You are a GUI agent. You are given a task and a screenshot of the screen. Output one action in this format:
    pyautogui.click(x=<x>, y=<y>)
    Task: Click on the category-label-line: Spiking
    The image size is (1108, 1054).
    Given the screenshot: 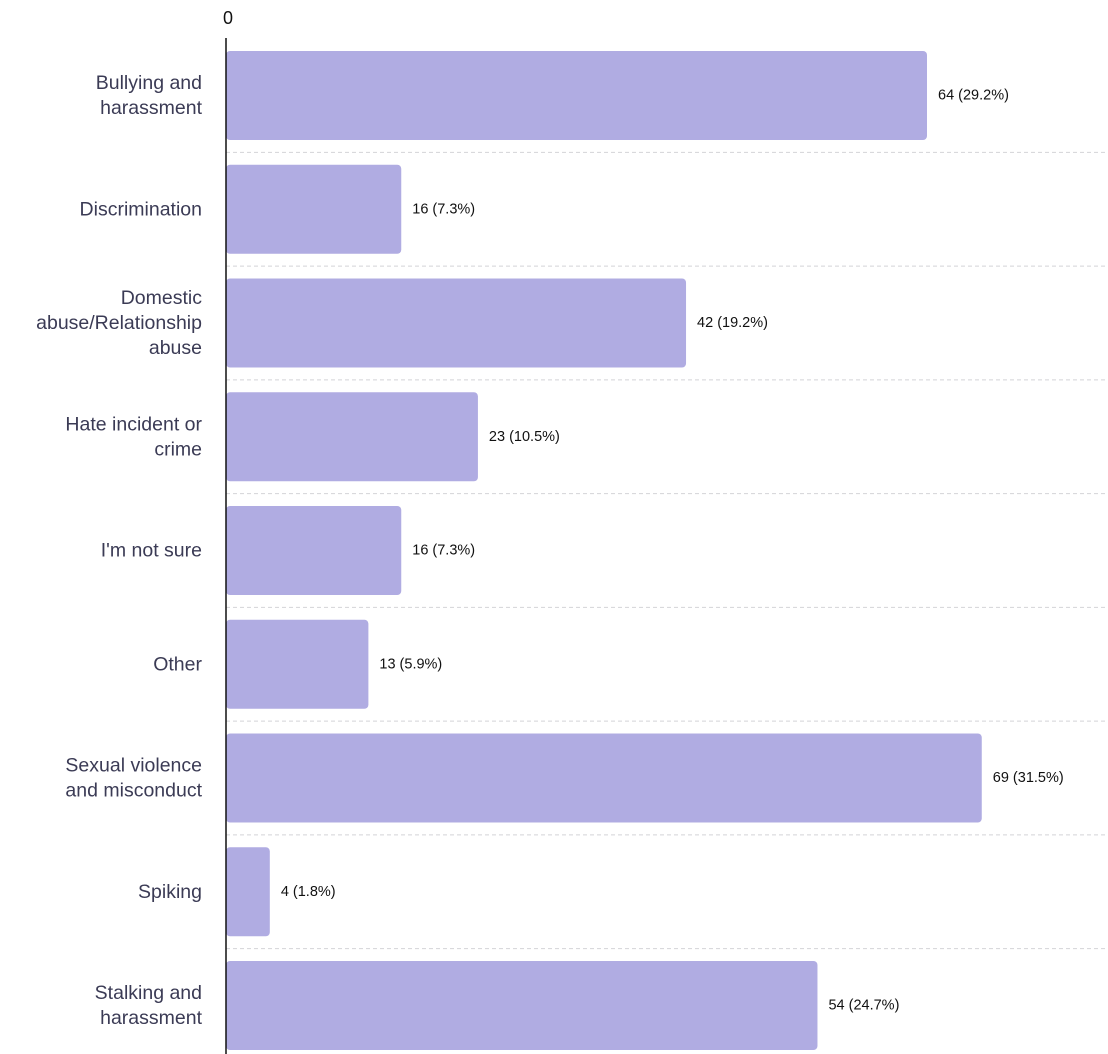 What is the action you would take?
    pyautogui.click(x=170, y=892)
    